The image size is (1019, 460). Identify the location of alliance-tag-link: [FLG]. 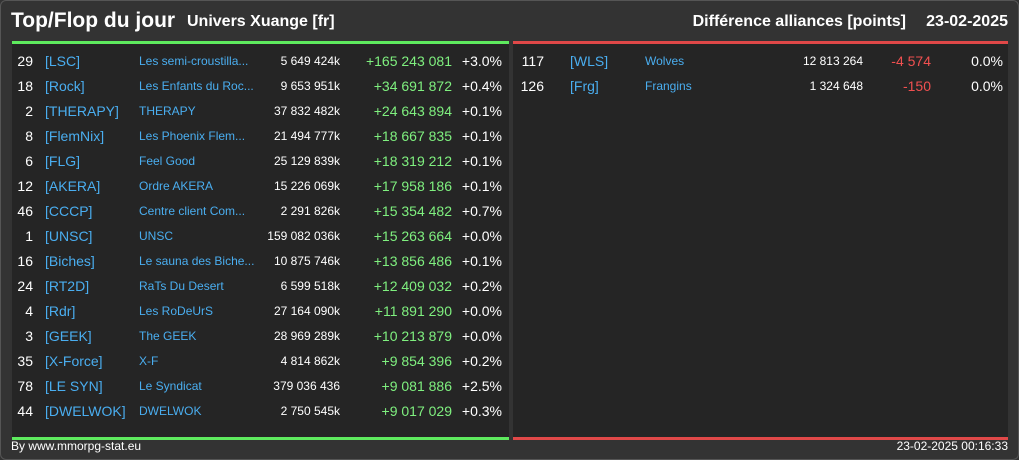
(63, 161).